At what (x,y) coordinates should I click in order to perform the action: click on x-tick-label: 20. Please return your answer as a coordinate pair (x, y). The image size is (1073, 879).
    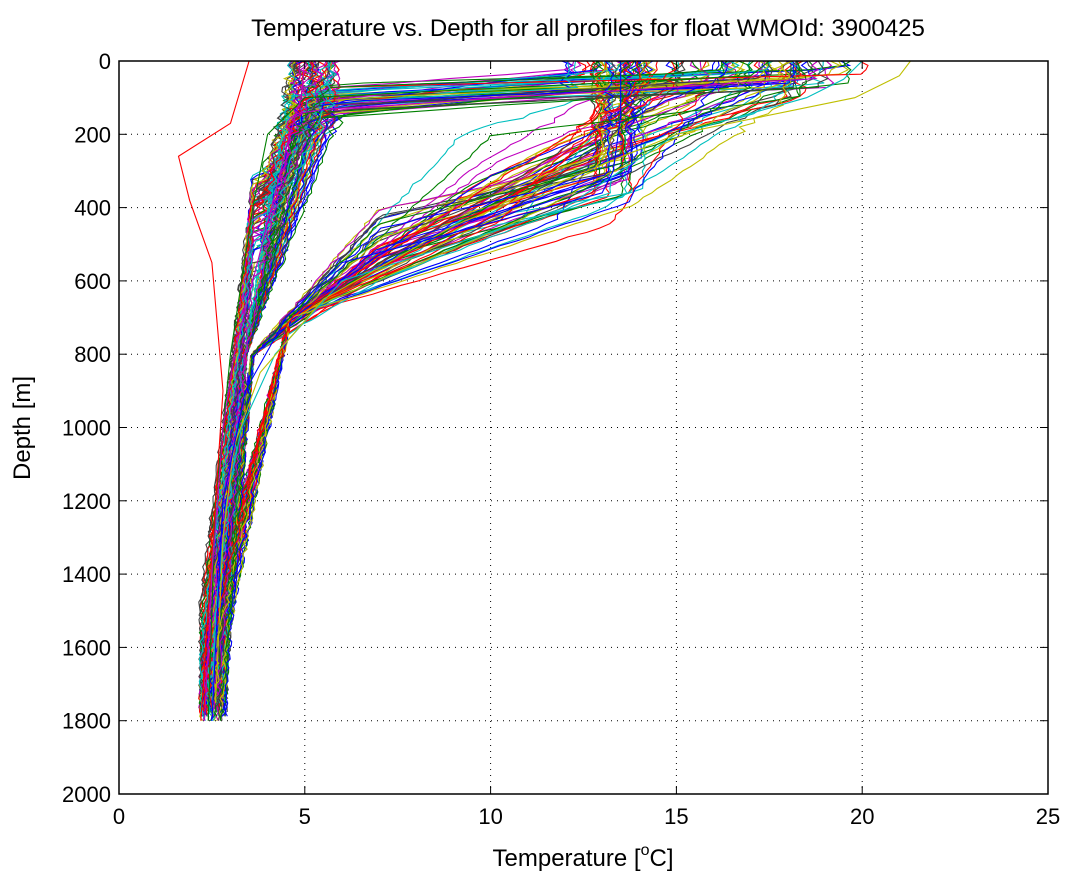
    Looking at the image, I should click on (862, 816).